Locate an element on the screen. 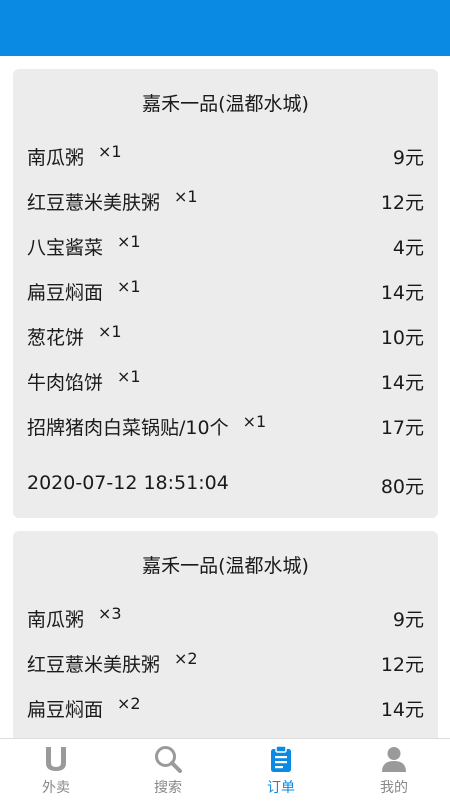  bottom-nav: 外卖 搜索 订单 我的 is located at coordinates (225, 770).